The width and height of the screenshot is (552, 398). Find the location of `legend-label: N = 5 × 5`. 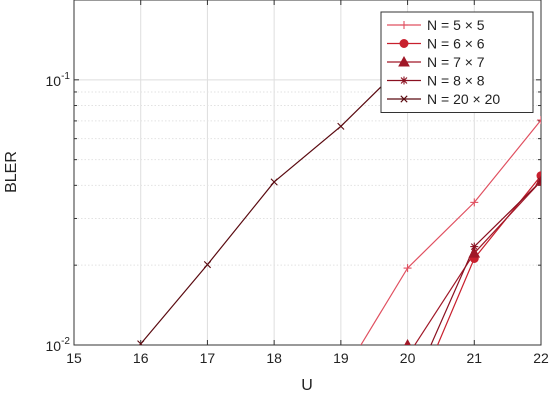

legend-label: N = 5 × 5 is located at coordinates (456, 25).